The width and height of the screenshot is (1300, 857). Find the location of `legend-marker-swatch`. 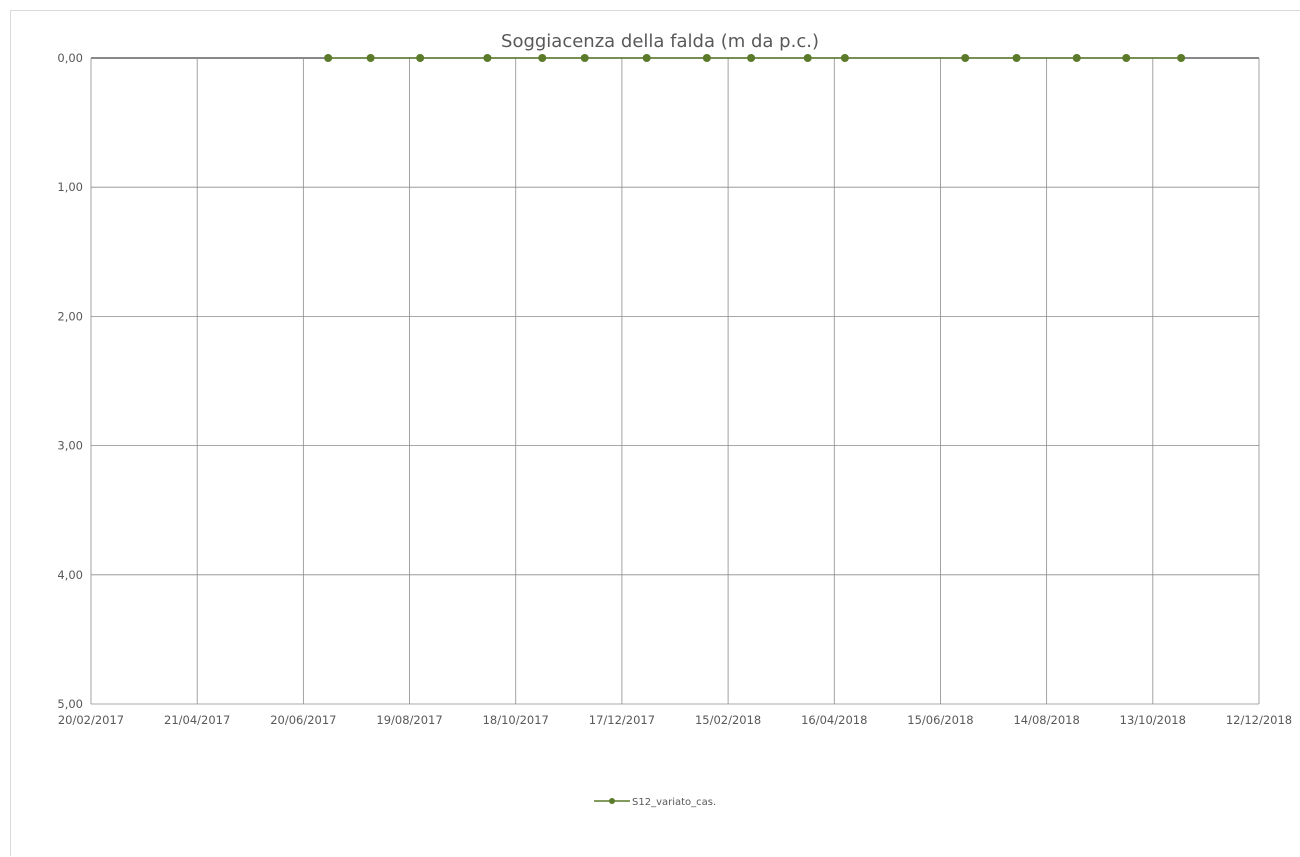

legend-marker-swatch is located at coordinates (612, 801).